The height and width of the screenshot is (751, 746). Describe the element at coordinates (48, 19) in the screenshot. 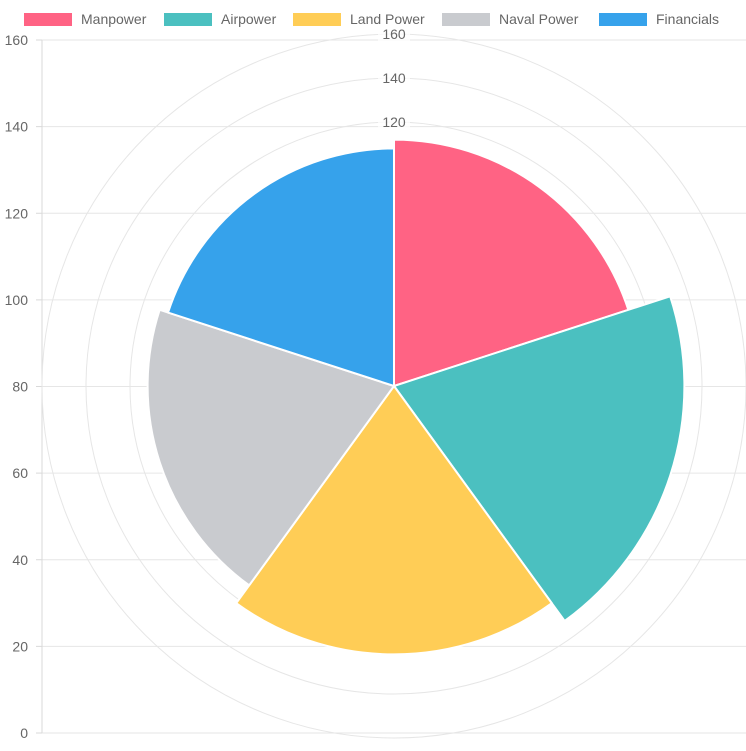

I see `legend-swatch-manpower` at that location.